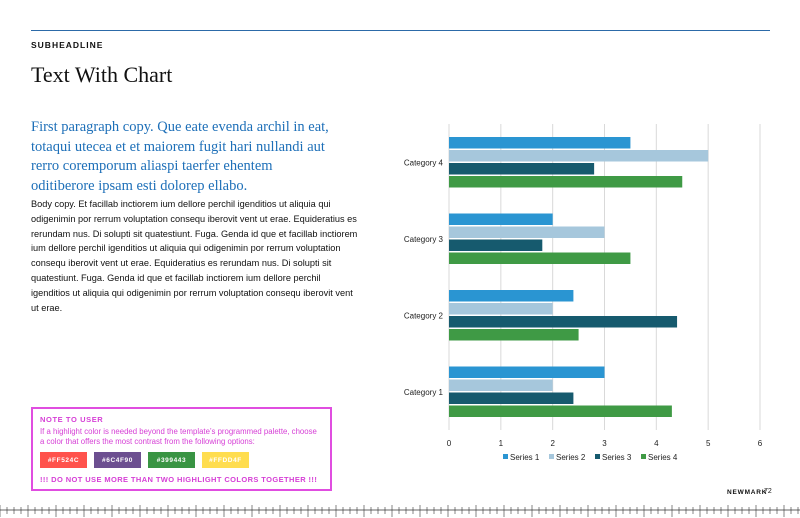 This screenshot has width=800, height=518. Describe the element at coordinates (525, 457) in the screenshot. I see `legend-label: Series 1` at that location.